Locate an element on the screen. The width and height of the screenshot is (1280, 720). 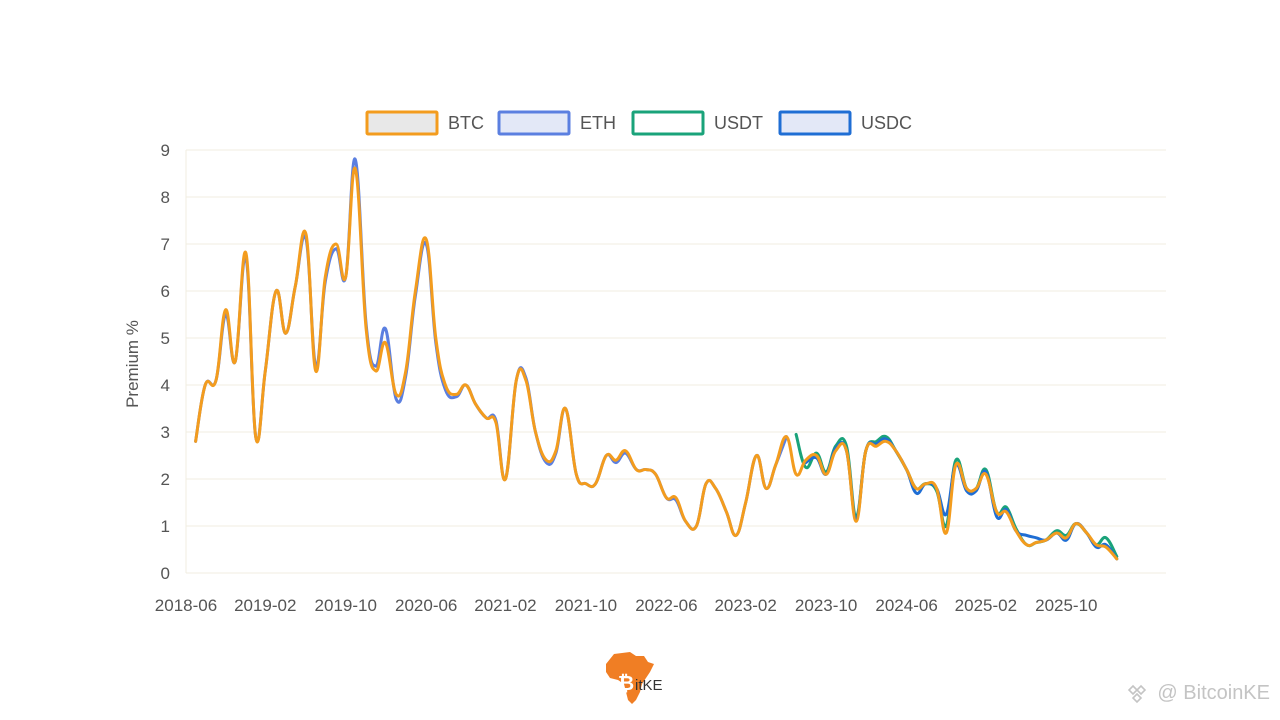
x-tick-label: 2019-10 is located at coordinates (346, 605).